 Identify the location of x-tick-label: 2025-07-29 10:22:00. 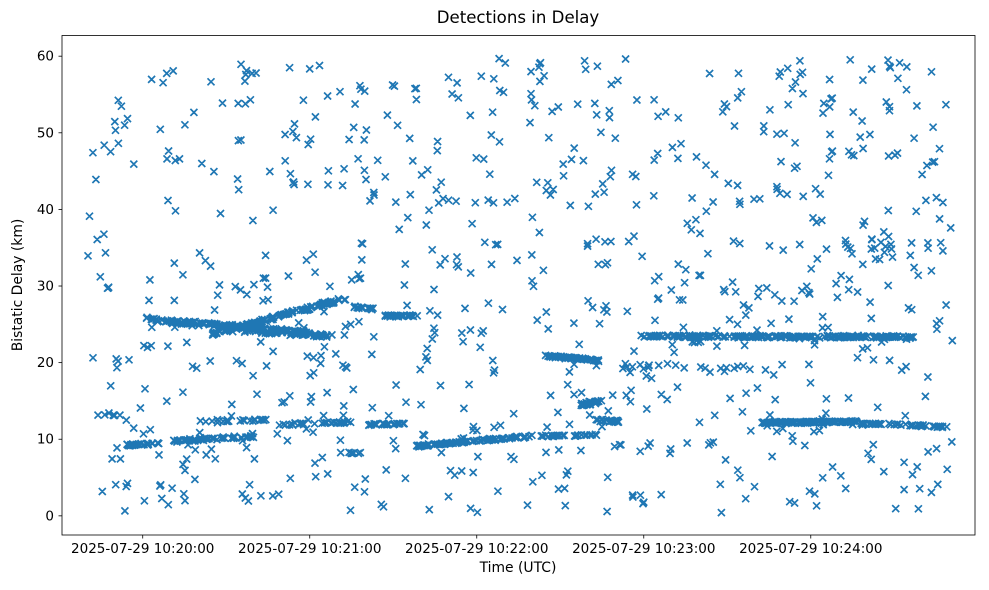
(476, 549).